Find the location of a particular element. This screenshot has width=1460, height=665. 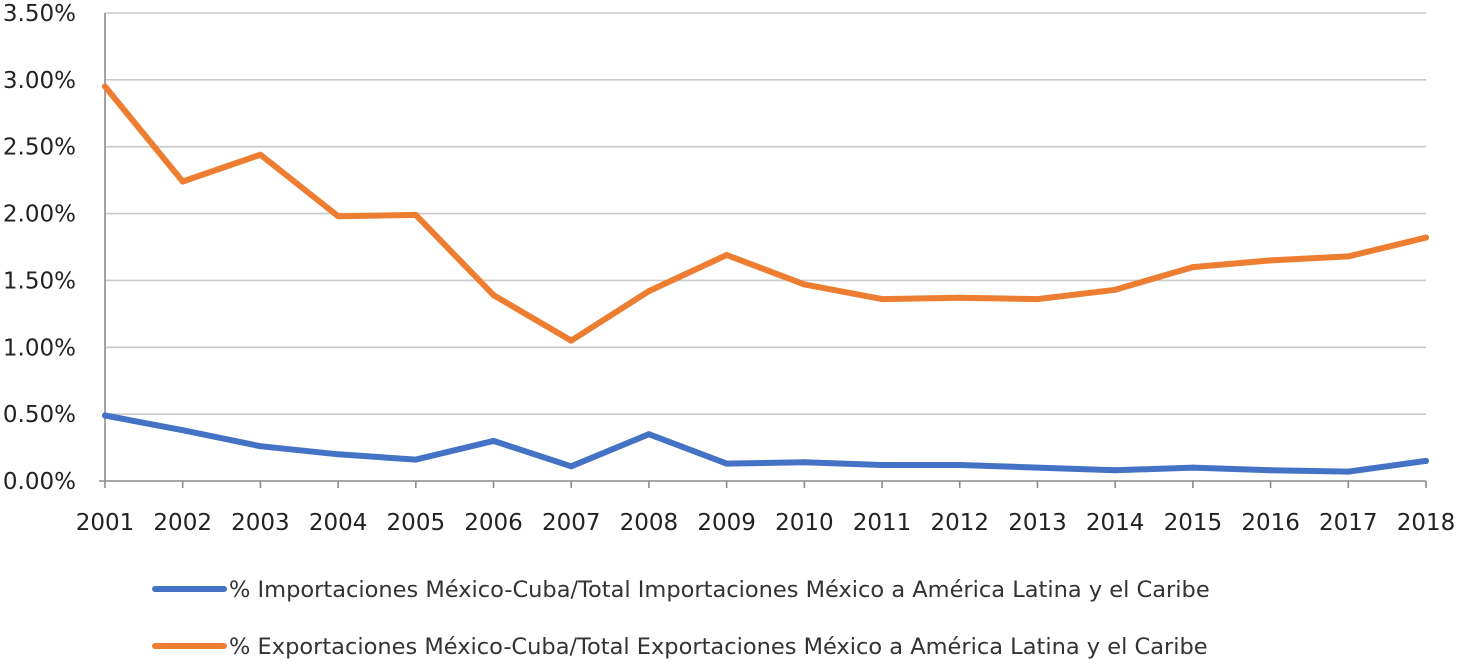

y-tick-label: 2.00% is located at coordinates (39, 215).